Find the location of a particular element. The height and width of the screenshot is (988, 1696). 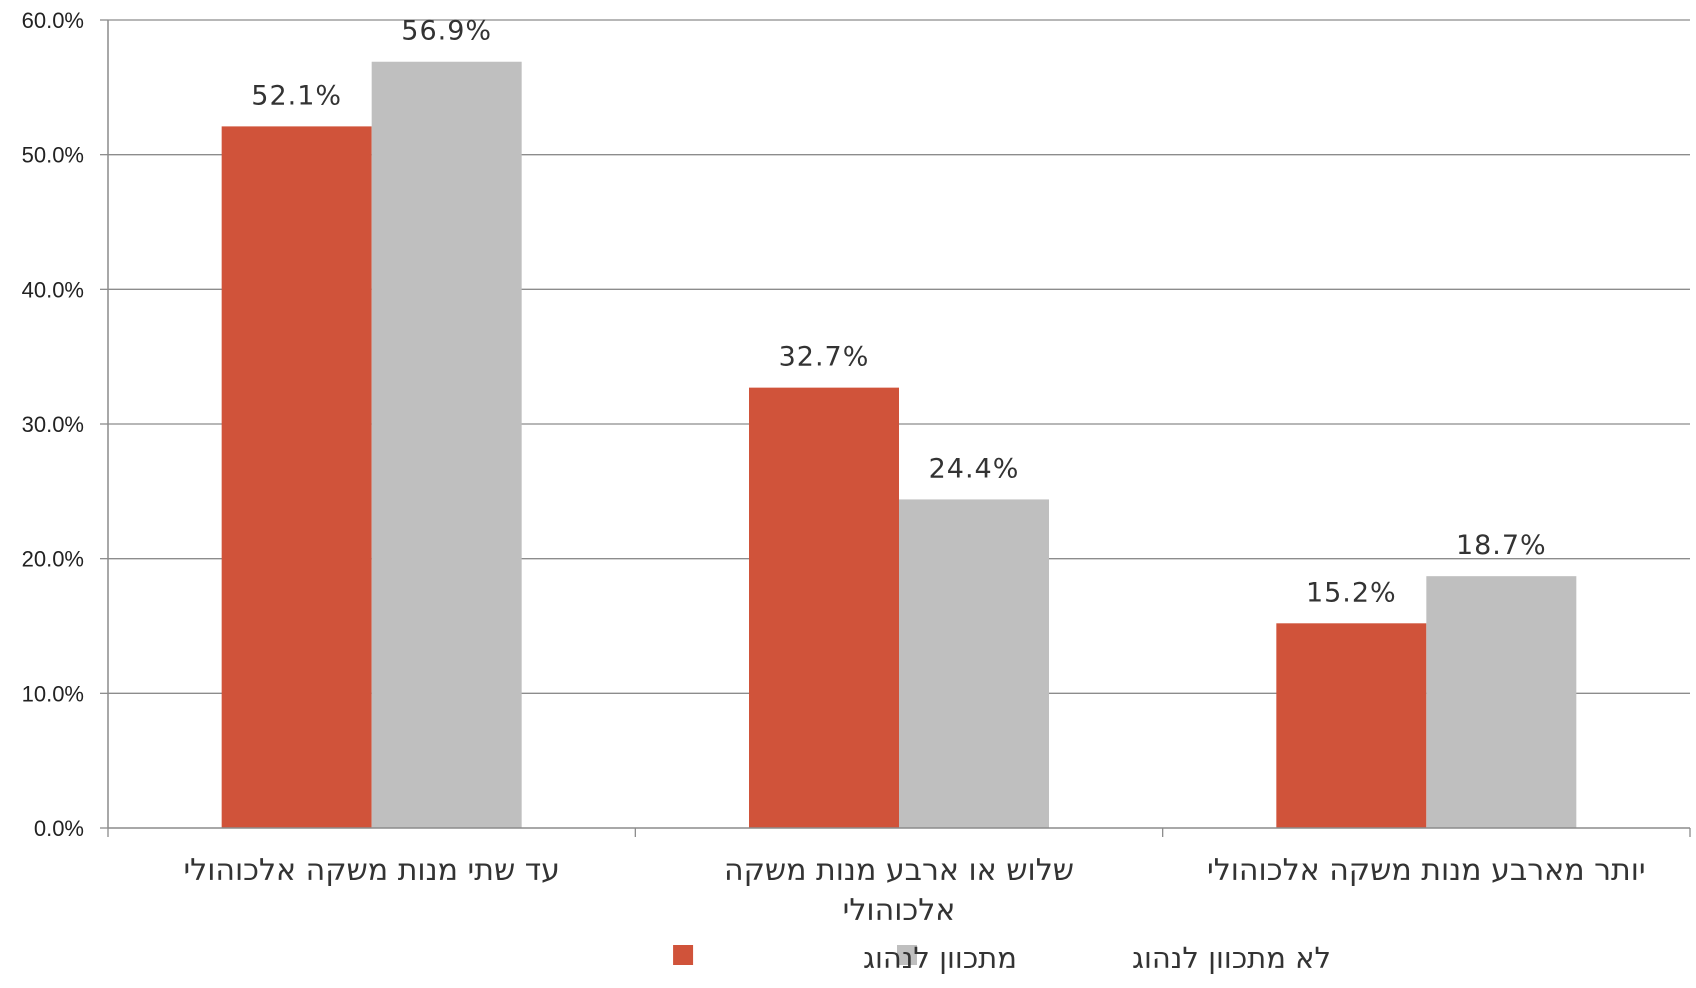

data-label: 24.4% is located at coordinates (974, 468).